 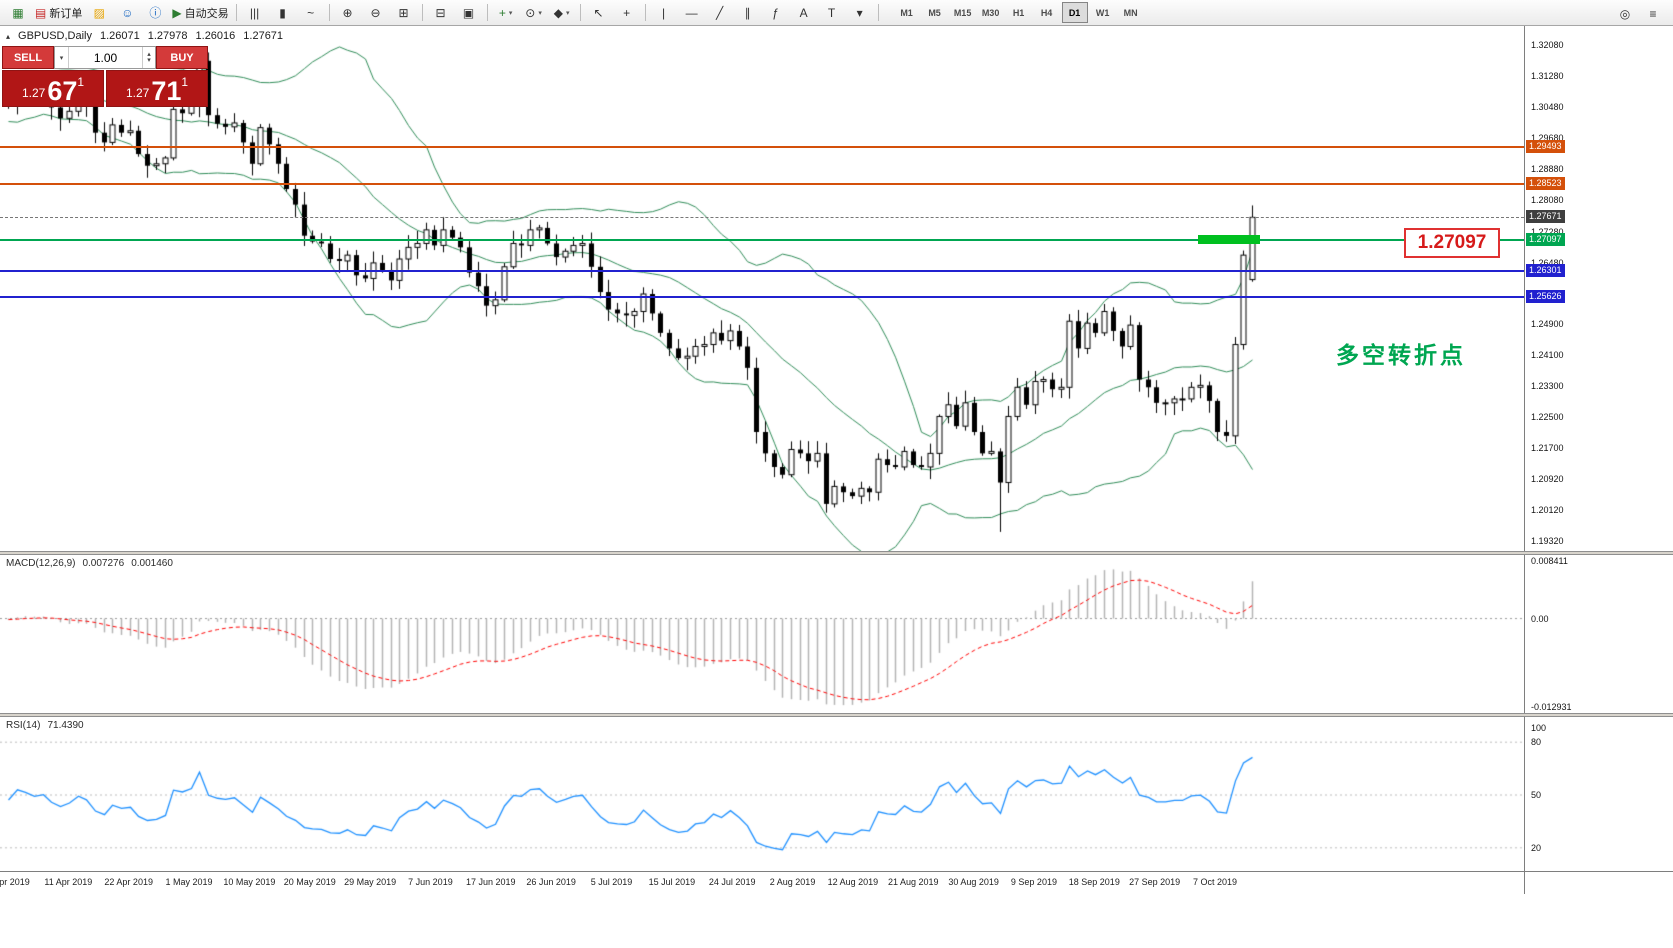 I want to click on info-icon: ⓘ, so click(x=155, y=12).